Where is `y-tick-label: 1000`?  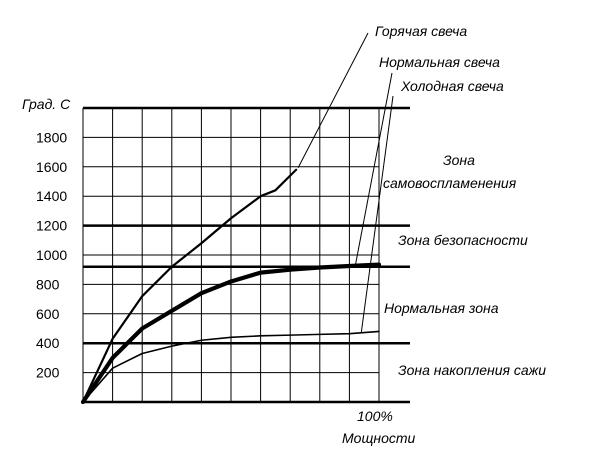 y-tick-label: 1000 is located at coordinates (51, 255).